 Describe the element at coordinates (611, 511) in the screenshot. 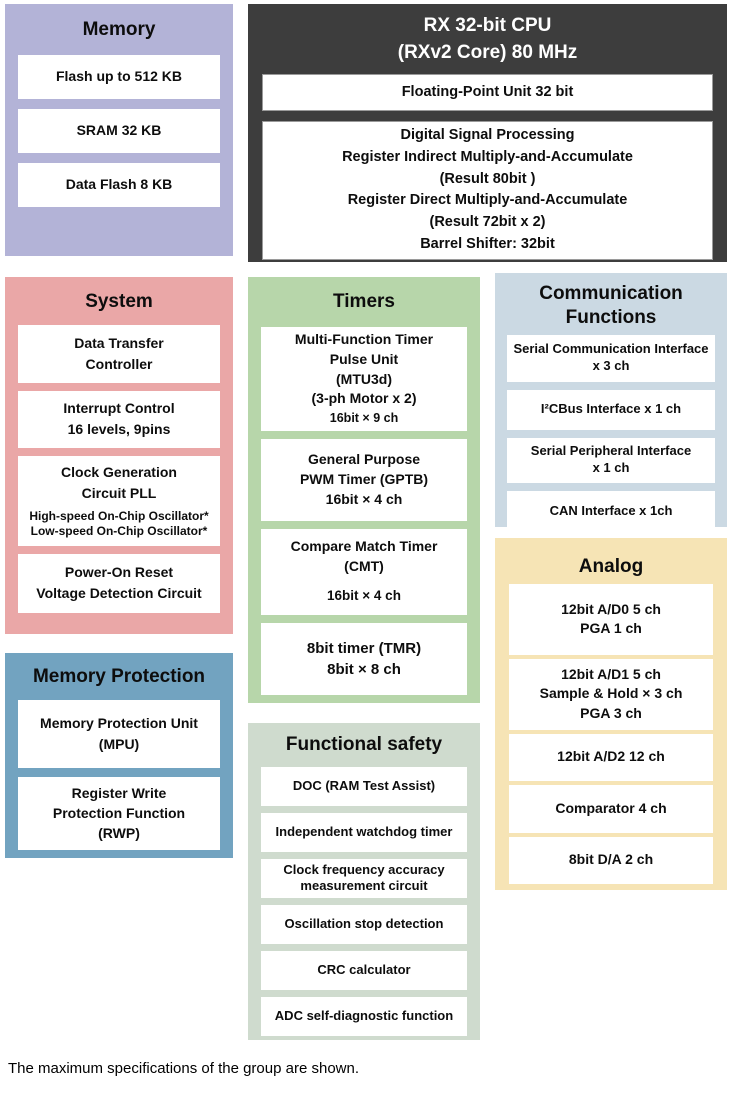

I see `communication-item-can: CAN Interface x 1ch` at that location.